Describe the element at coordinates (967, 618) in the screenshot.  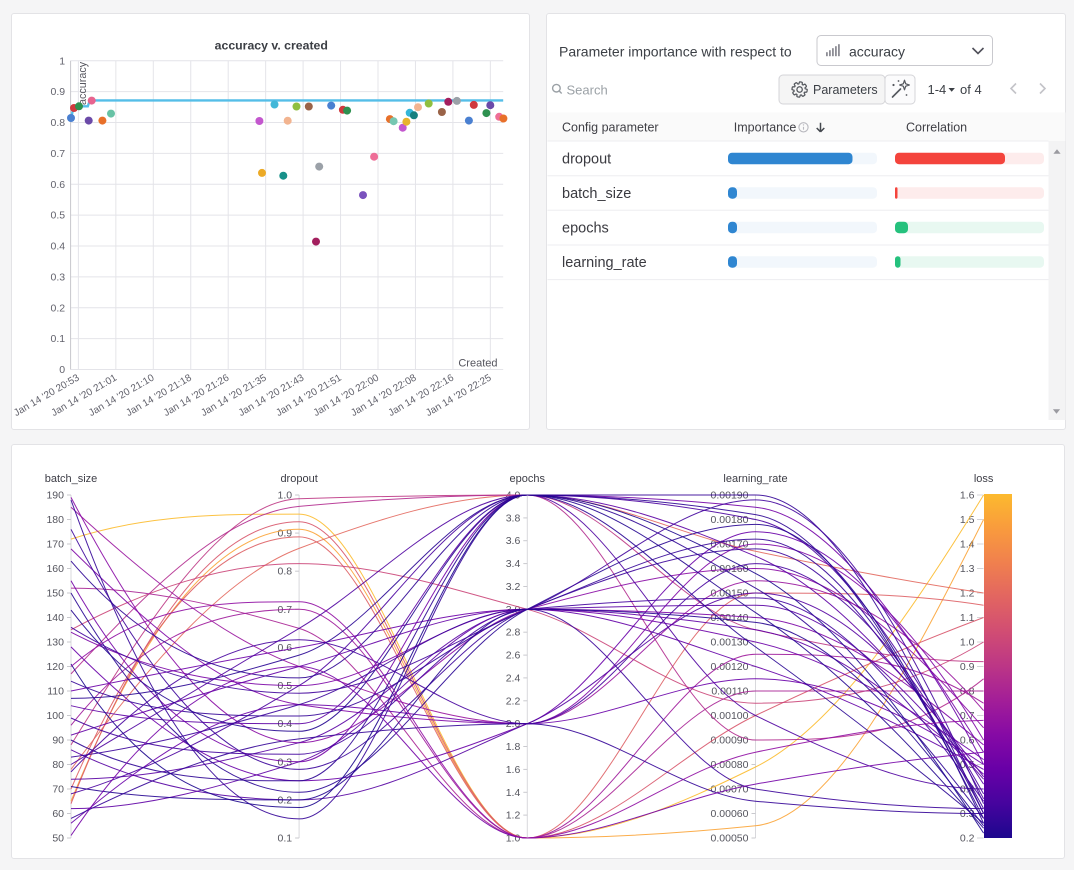
I see `svg-text: 1.1` at that location.